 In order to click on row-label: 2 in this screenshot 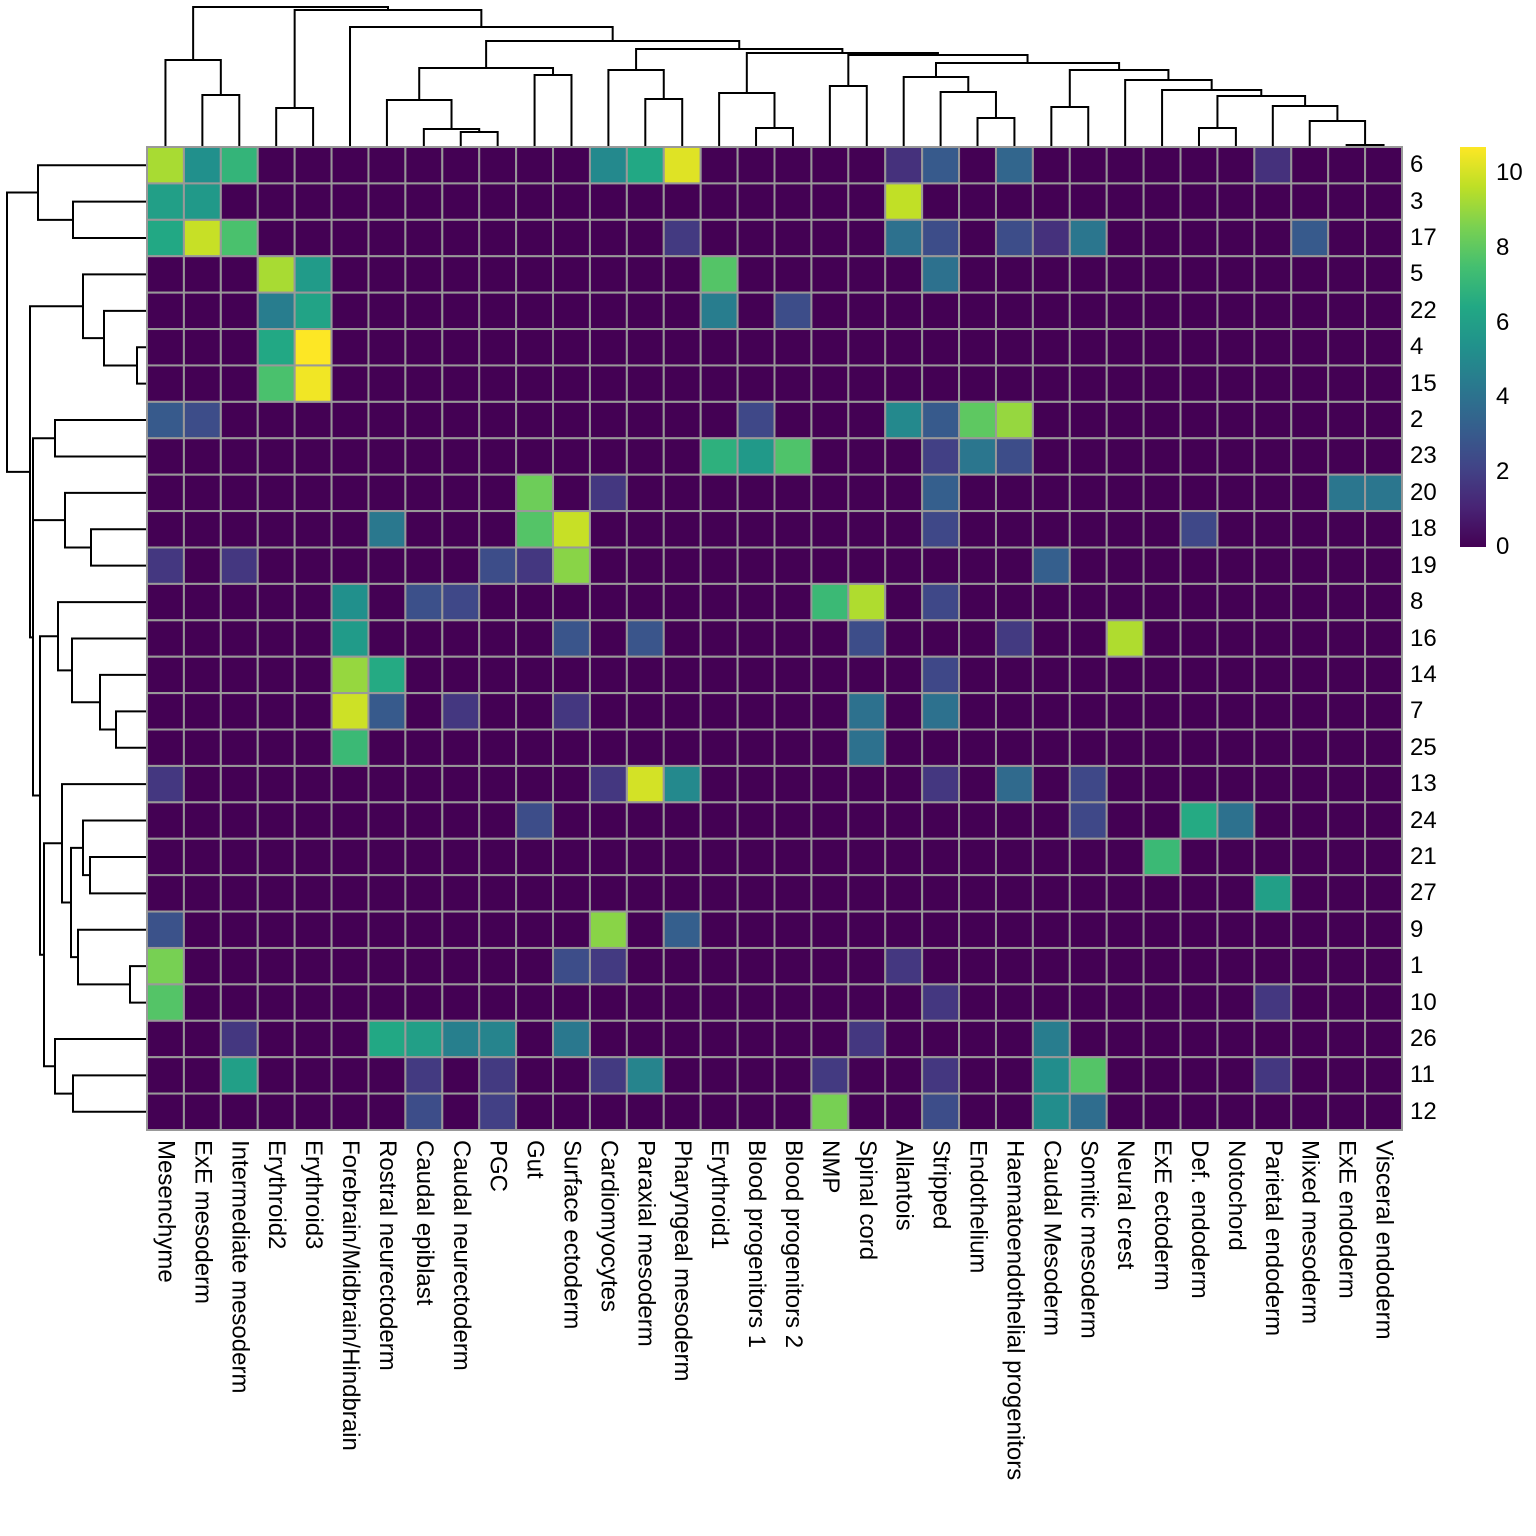, I will do `click(1417, 420)`.